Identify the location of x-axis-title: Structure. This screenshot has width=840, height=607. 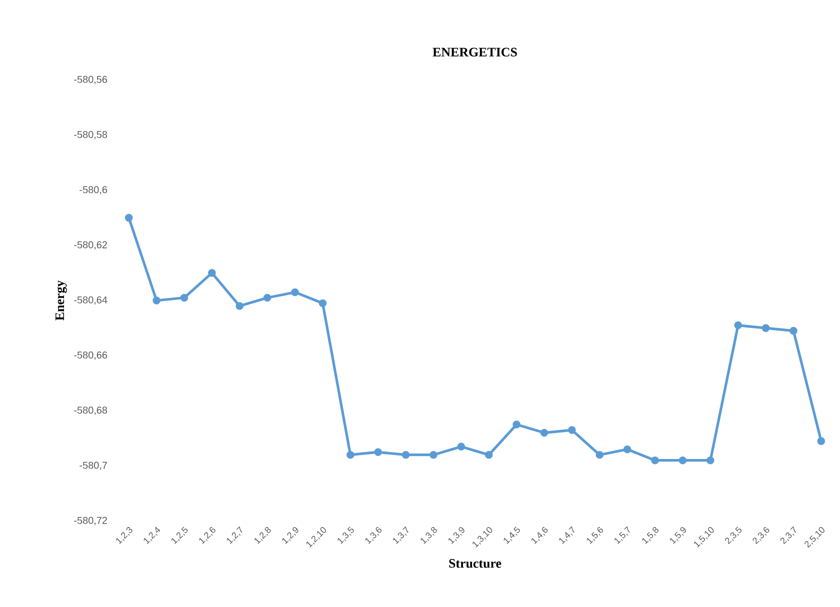
(475, 563).